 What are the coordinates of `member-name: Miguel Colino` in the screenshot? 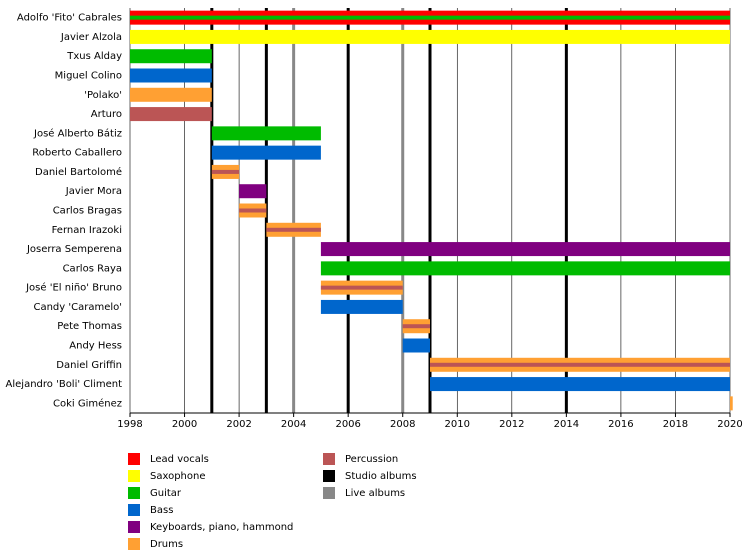 It's located at (88, 76).